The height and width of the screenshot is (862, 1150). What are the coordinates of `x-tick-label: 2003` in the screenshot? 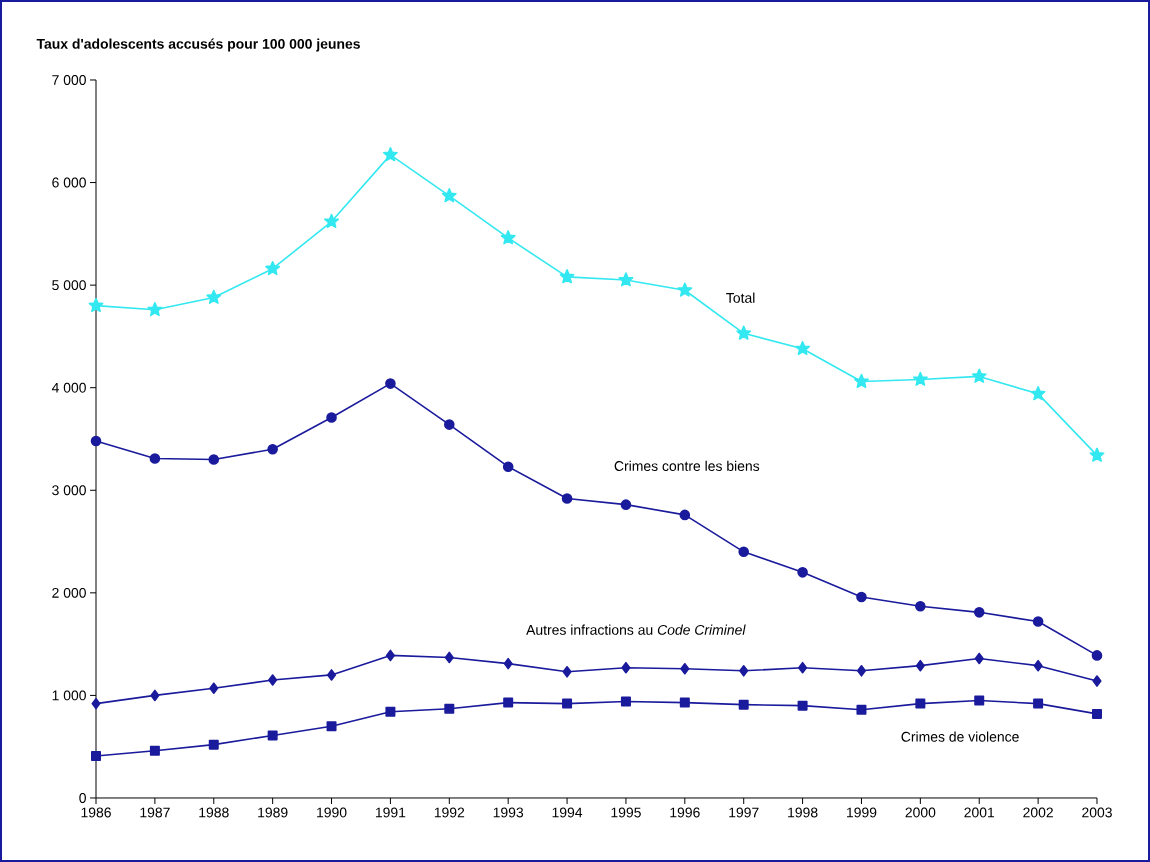 It's located at (1097, 812).